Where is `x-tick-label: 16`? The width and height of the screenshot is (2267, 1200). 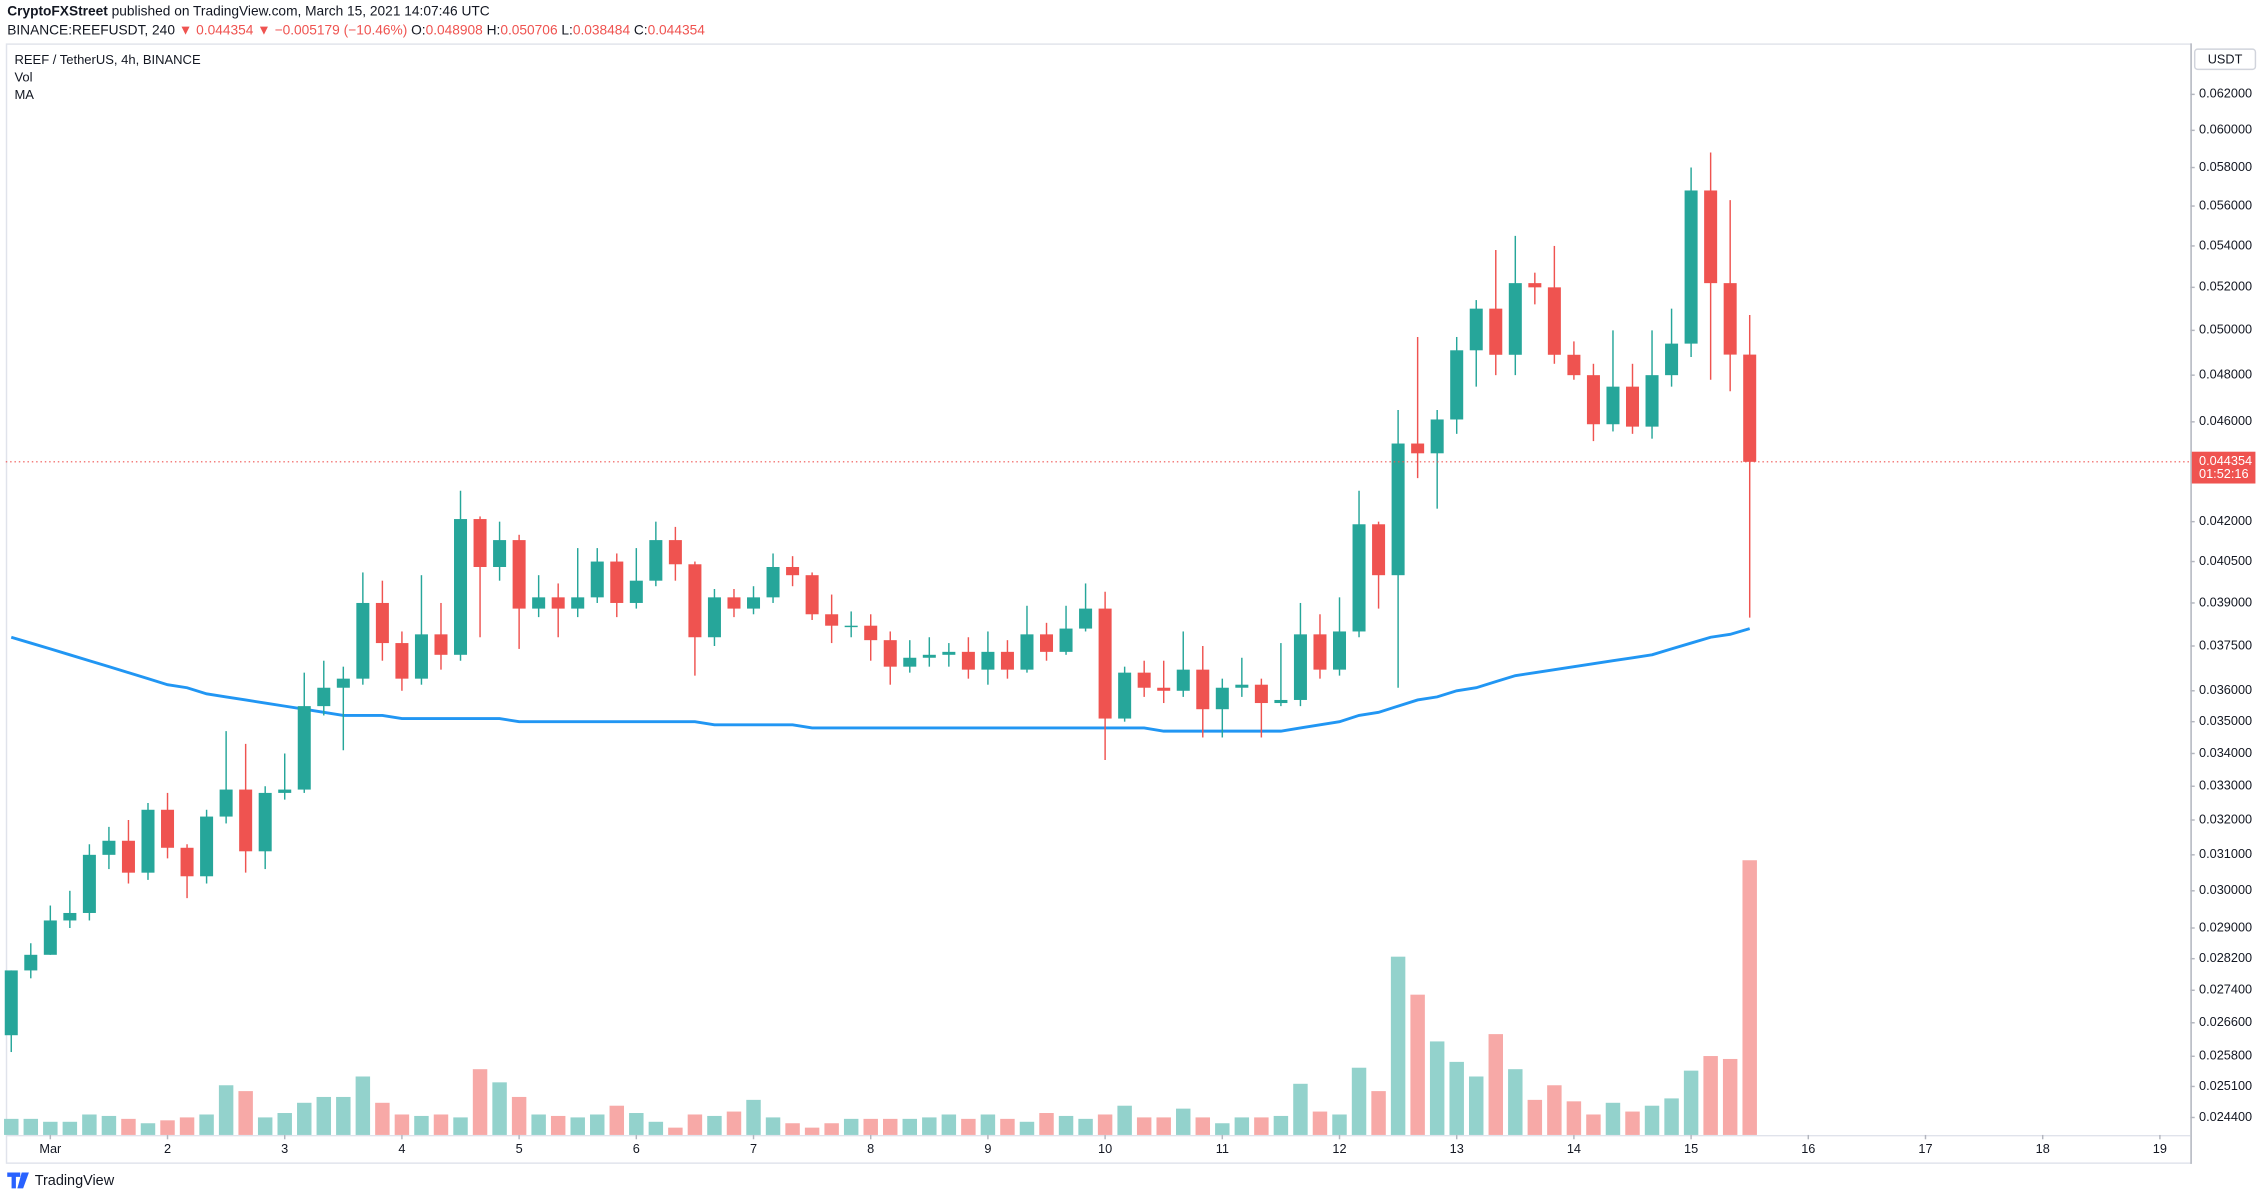 x-tick-label: 16 is located at coordinates (1808, 1148).